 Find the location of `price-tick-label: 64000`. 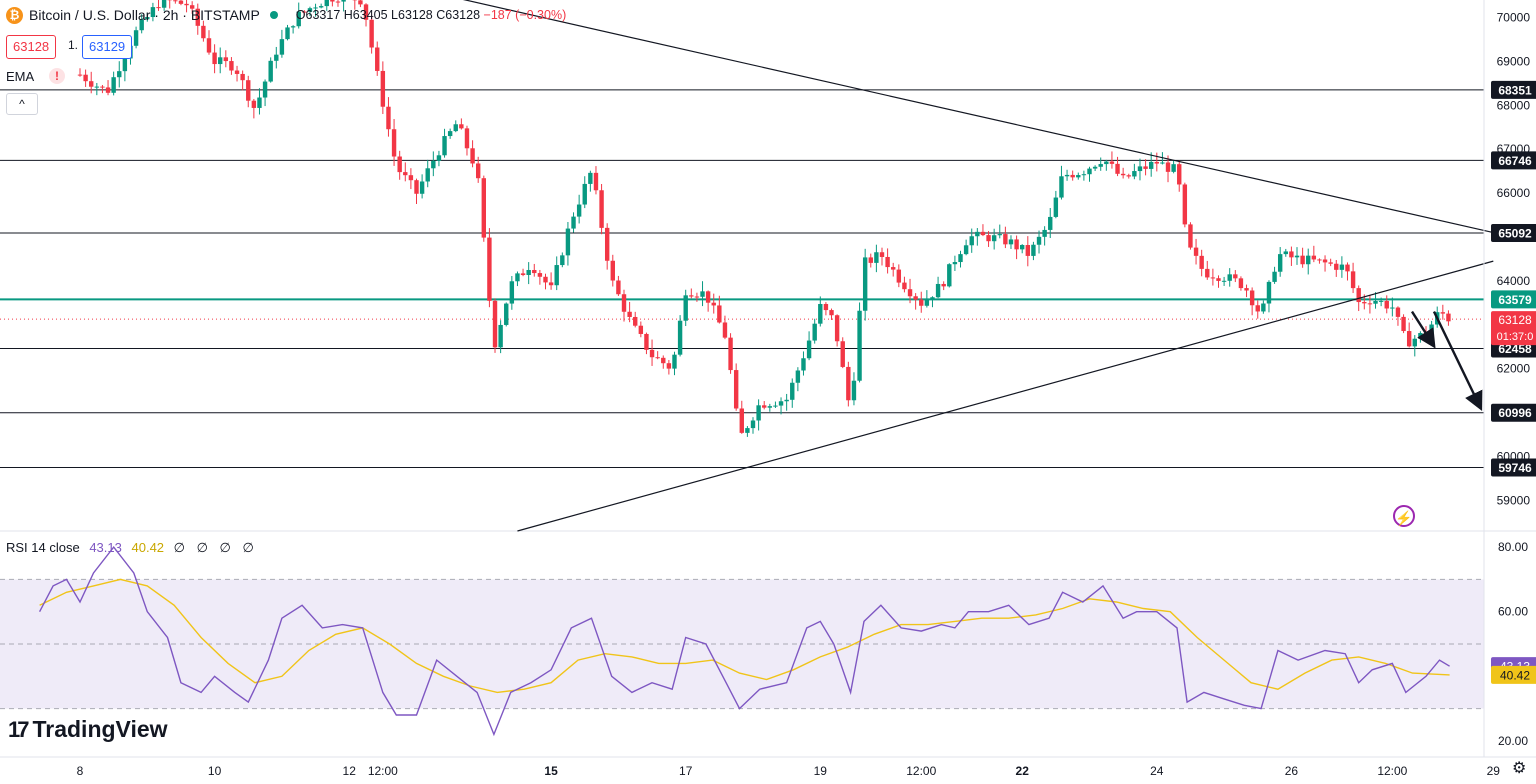

price-tick-label: 64000 is located at coordinates (1514, 281).